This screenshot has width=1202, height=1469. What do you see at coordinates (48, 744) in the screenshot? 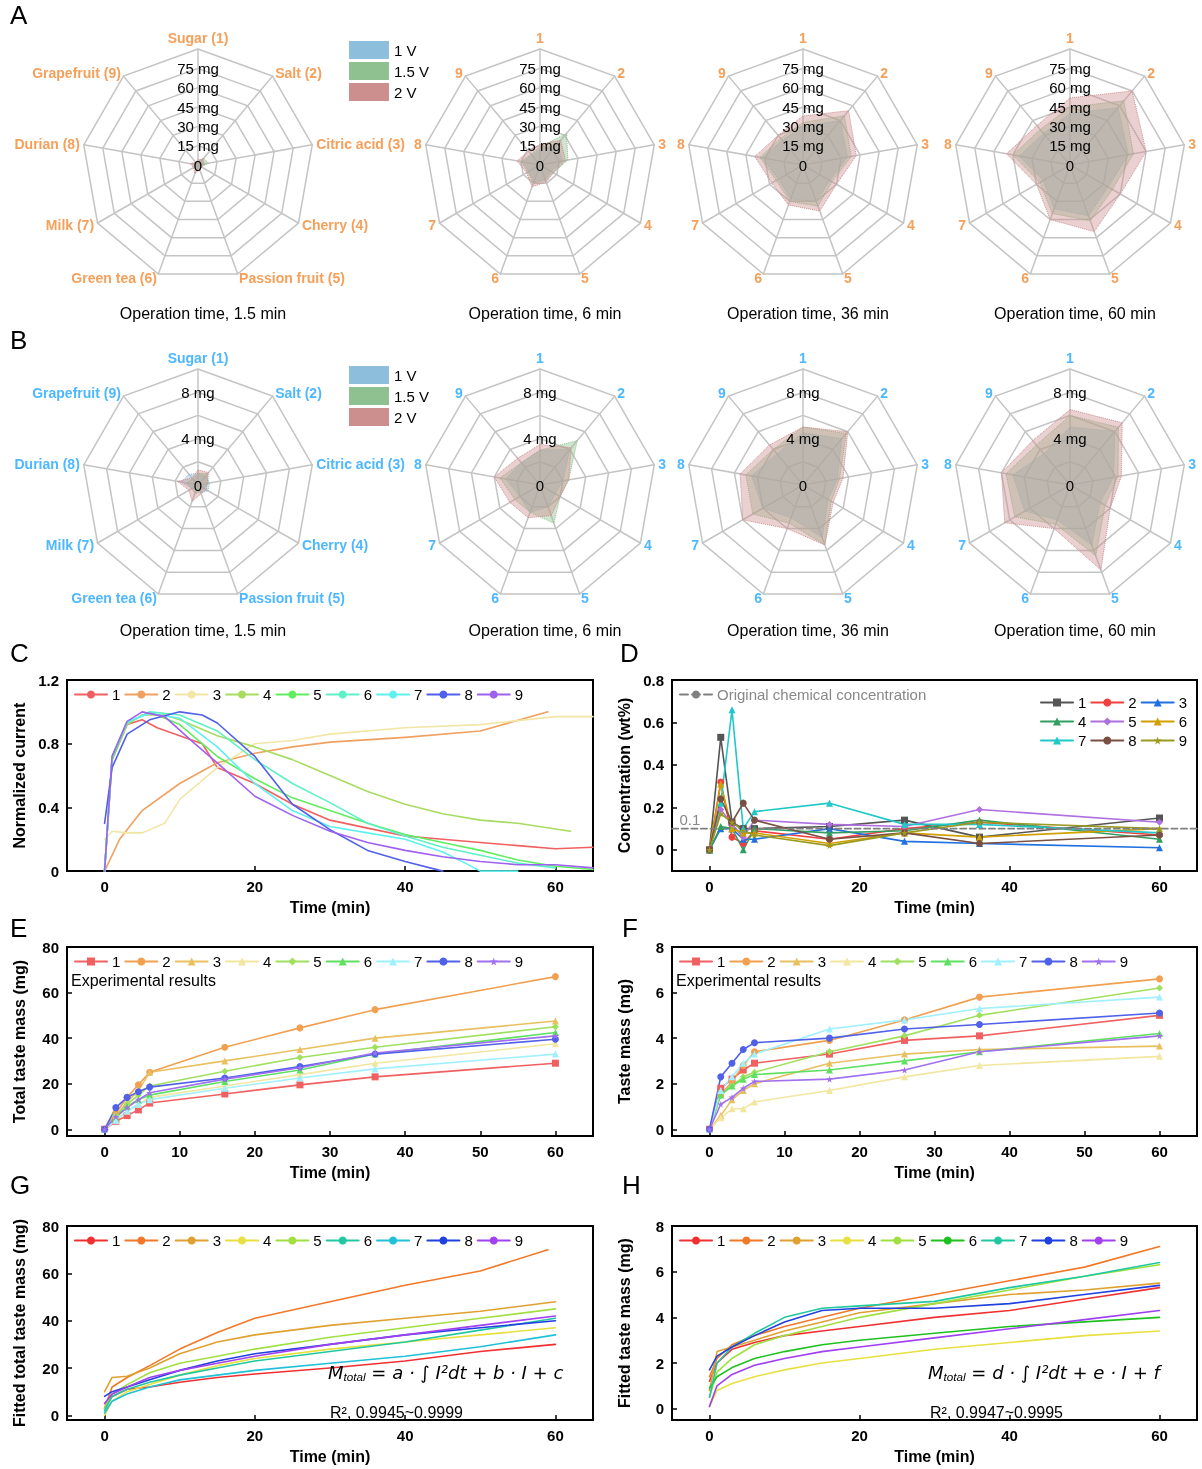
I see `y-tick-label: 0.8` at bounding box center [48, 744].